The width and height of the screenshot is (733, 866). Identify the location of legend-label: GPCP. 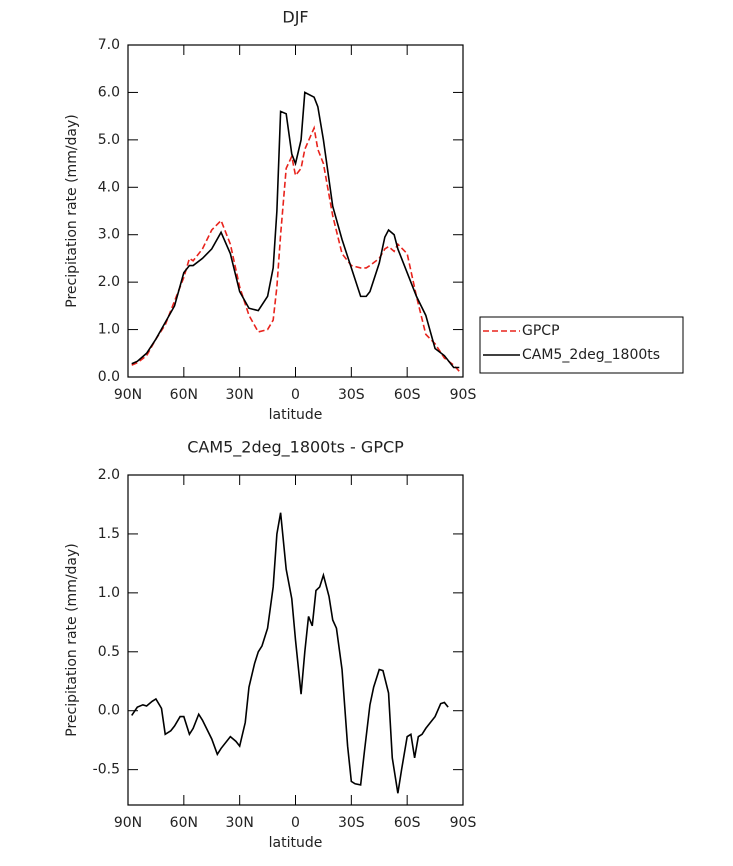
(541, 331).